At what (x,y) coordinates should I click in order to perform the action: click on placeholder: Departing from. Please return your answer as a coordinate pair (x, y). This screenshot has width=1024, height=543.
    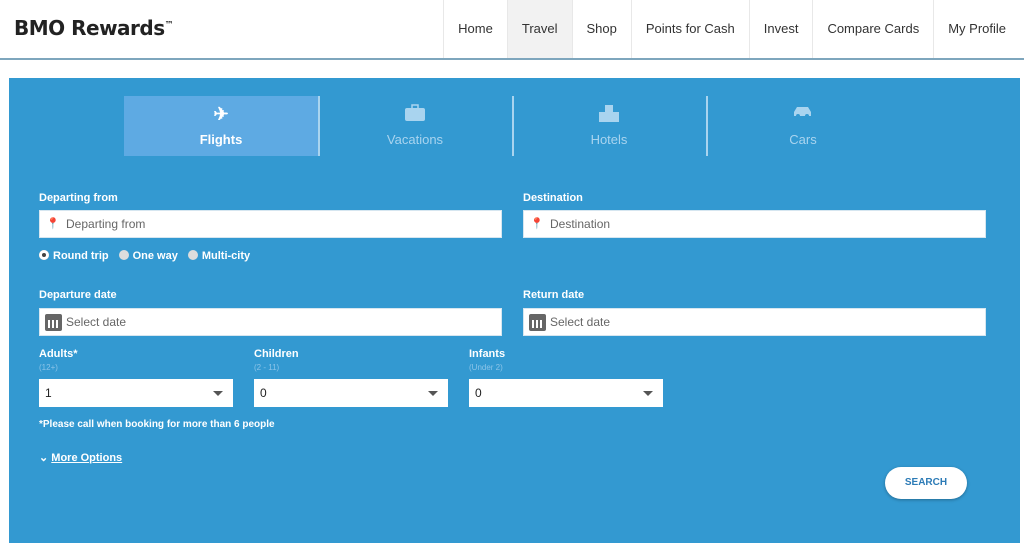
    Looking at the image, I should click on (106, 224).